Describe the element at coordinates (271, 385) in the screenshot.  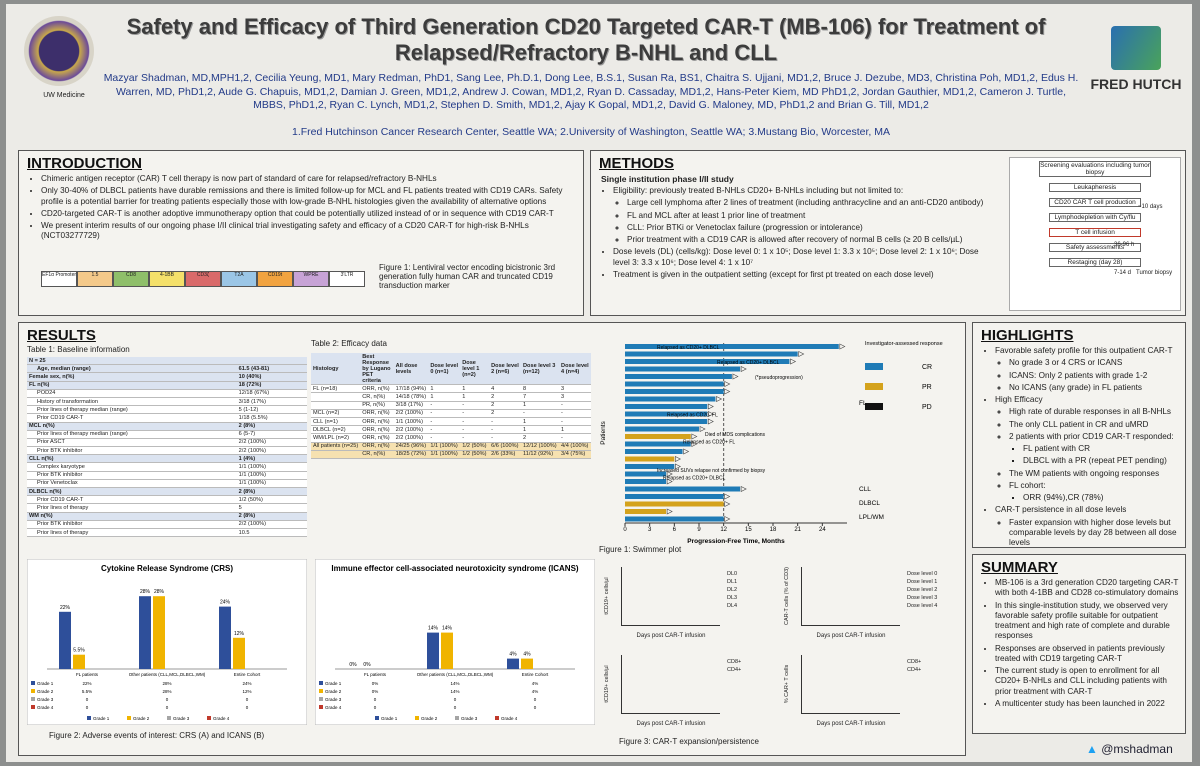
I see `table-cell: 18 (72%)` at that location.